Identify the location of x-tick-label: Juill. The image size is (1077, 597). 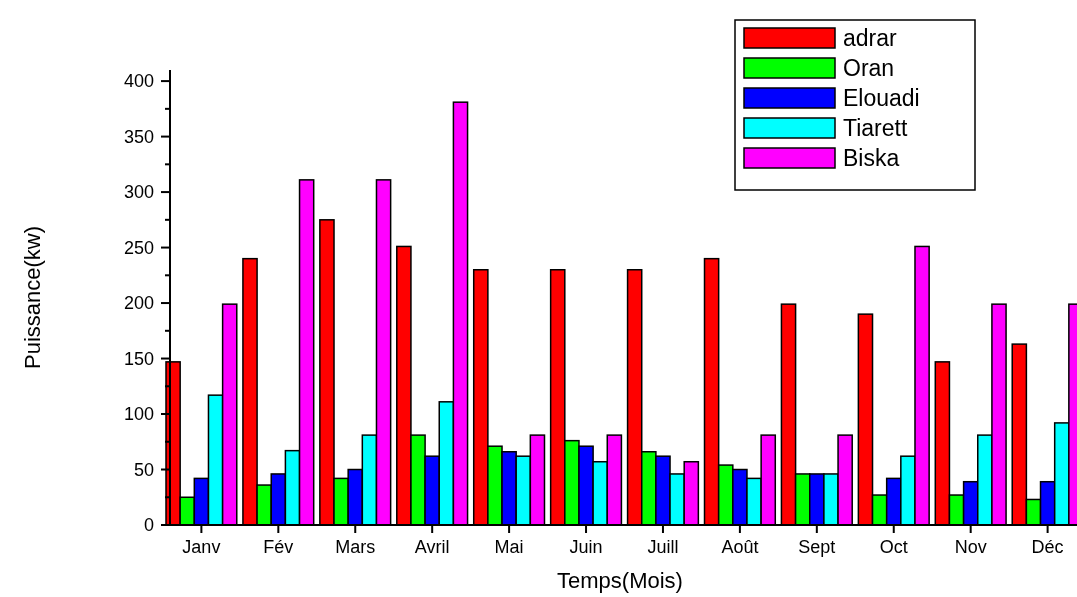
(663, 547).